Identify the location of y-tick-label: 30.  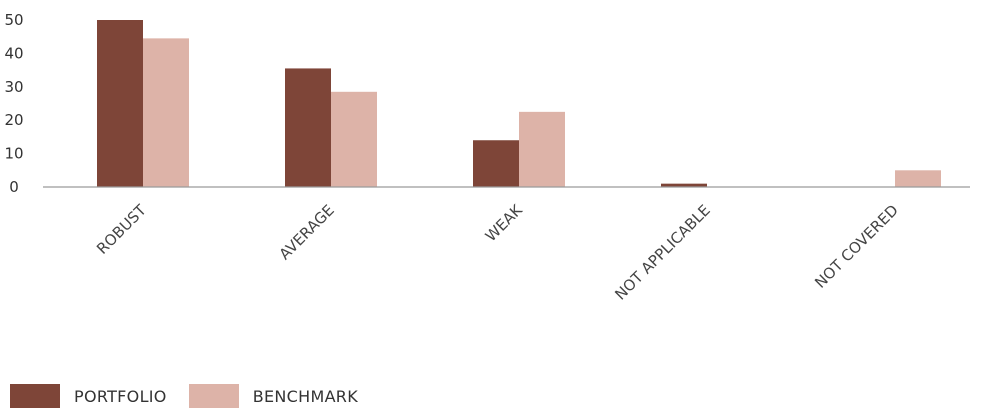
(13, 87).